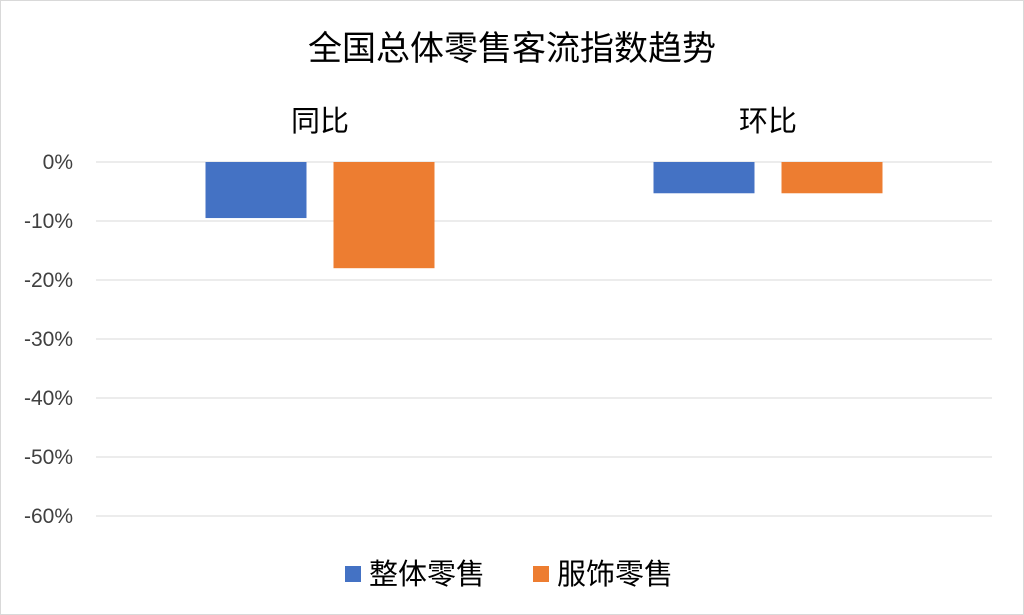 This screenshot has height=615, width=1024. I want to click on category-label: 同比, so click(320, 121).